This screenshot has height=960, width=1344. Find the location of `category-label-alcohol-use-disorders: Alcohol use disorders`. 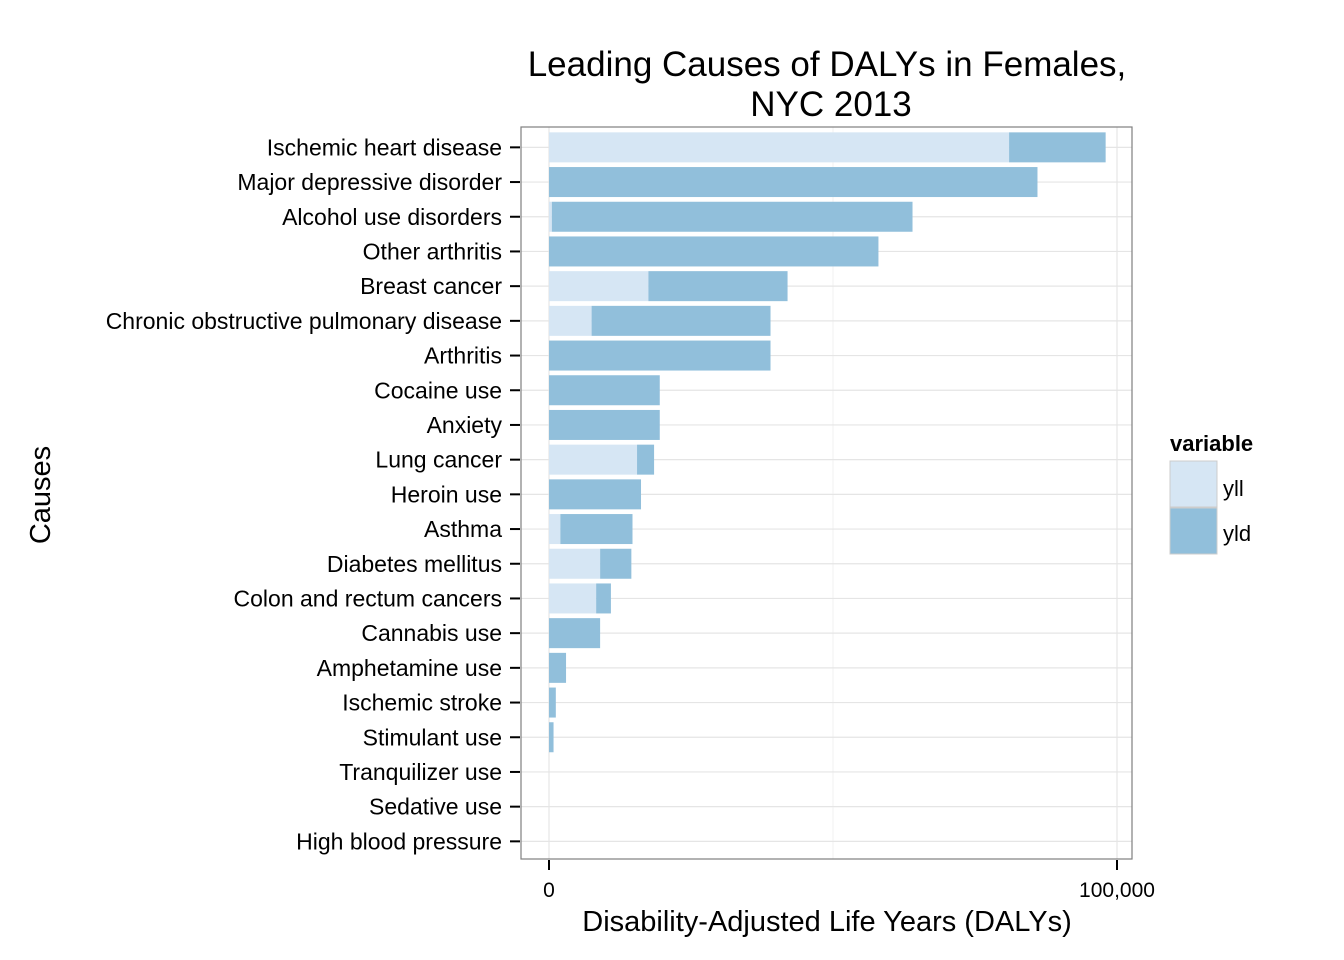

category-label-alcohol-use-disorders: Alcohol use disorders is located at coordinates (392, 217).